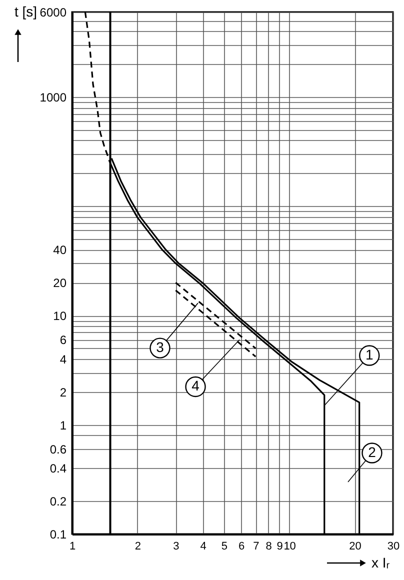  What do you see at coordinates (53, 97) in the screenshot?
I see `y-tick-label: 1000` at bounding box center [53, 97].